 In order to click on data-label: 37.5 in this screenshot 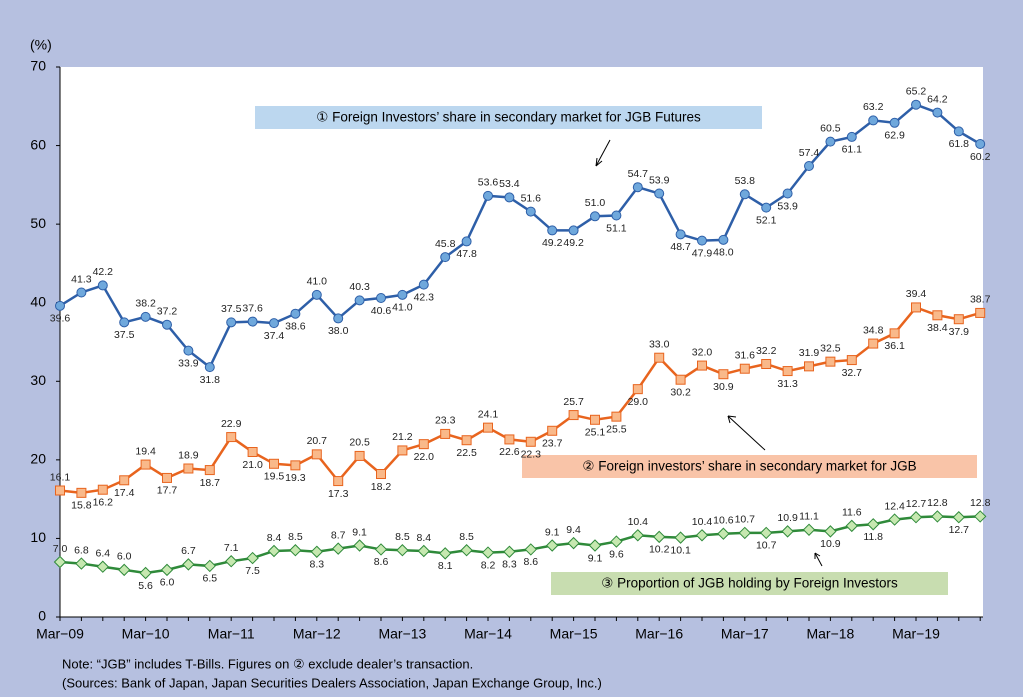, I will do `click(231, 309)`.